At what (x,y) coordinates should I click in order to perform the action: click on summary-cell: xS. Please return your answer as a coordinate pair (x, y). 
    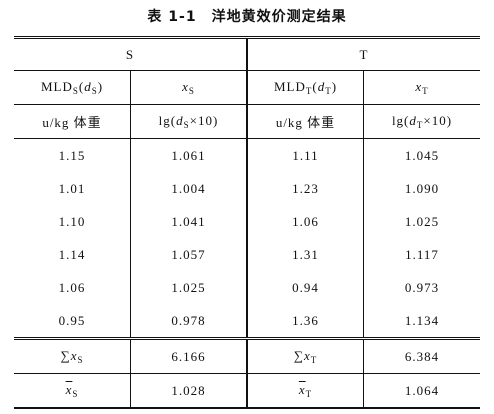
    Looking at the image, I should click on (72, 391).